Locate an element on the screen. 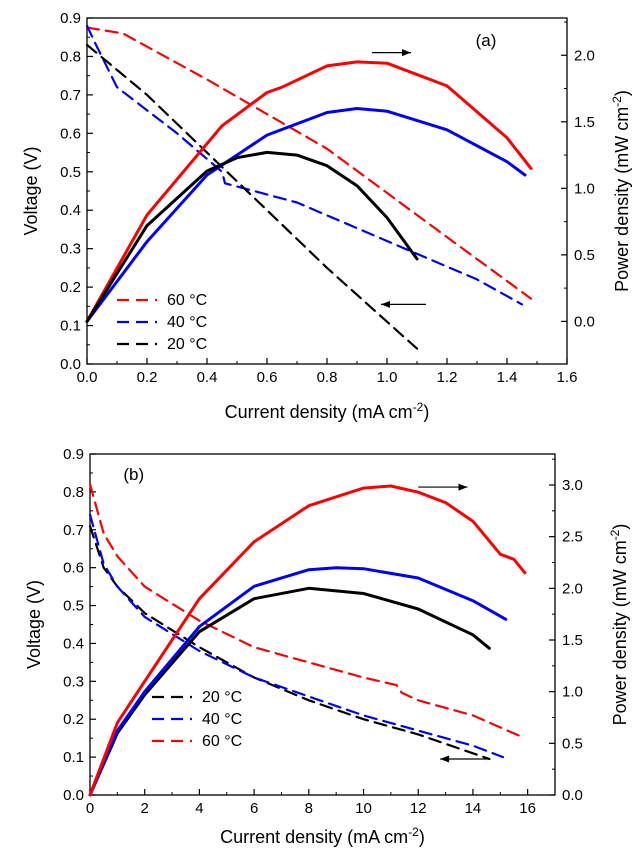 The height and width of the screenshot is (853, 638). x-tick-label: 1.2 is located at coordinates (447, 377).